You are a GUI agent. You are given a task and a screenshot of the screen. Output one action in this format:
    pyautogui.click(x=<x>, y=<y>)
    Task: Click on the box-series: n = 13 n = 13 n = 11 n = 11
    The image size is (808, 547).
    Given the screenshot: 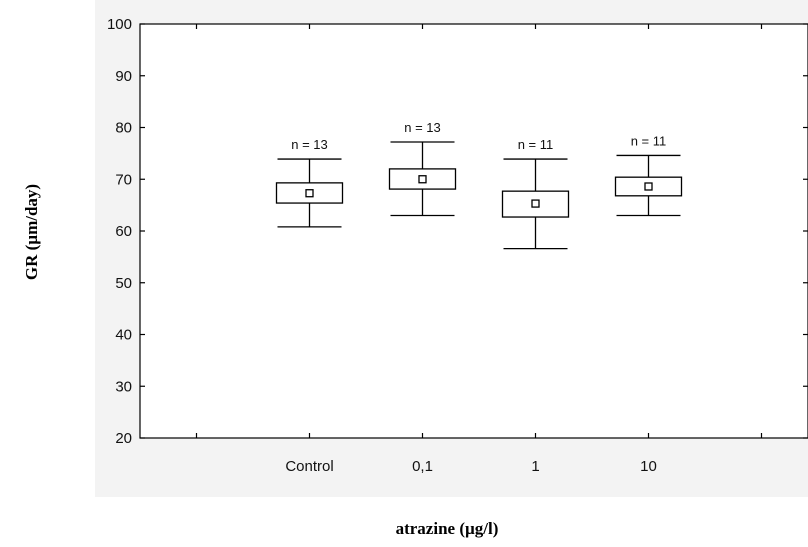 What is the action you would take?
    pyautogui.click(x=479, y=185)
    